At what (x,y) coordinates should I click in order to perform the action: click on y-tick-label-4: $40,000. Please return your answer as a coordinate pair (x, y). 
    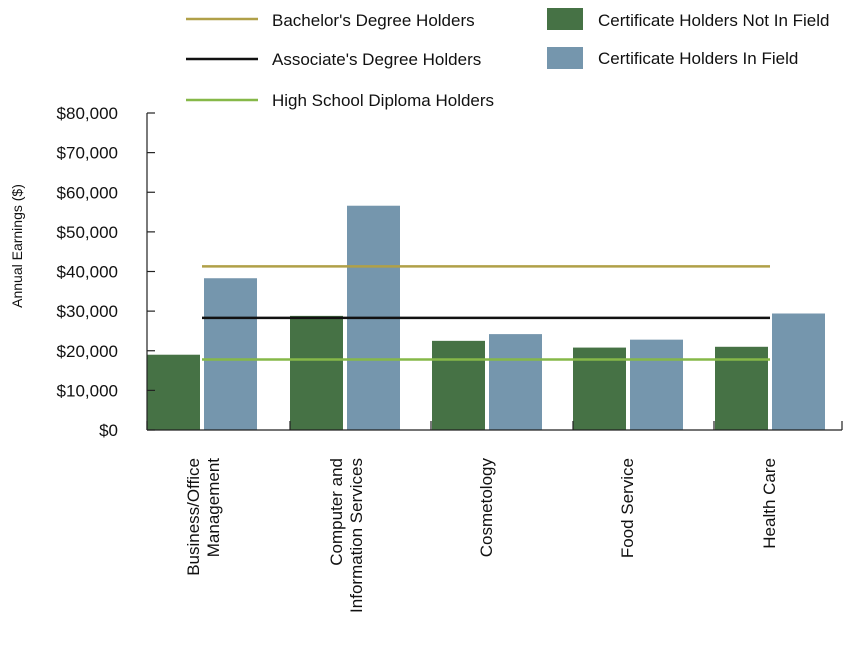
    Looking at the image, I should click on (87, 272).